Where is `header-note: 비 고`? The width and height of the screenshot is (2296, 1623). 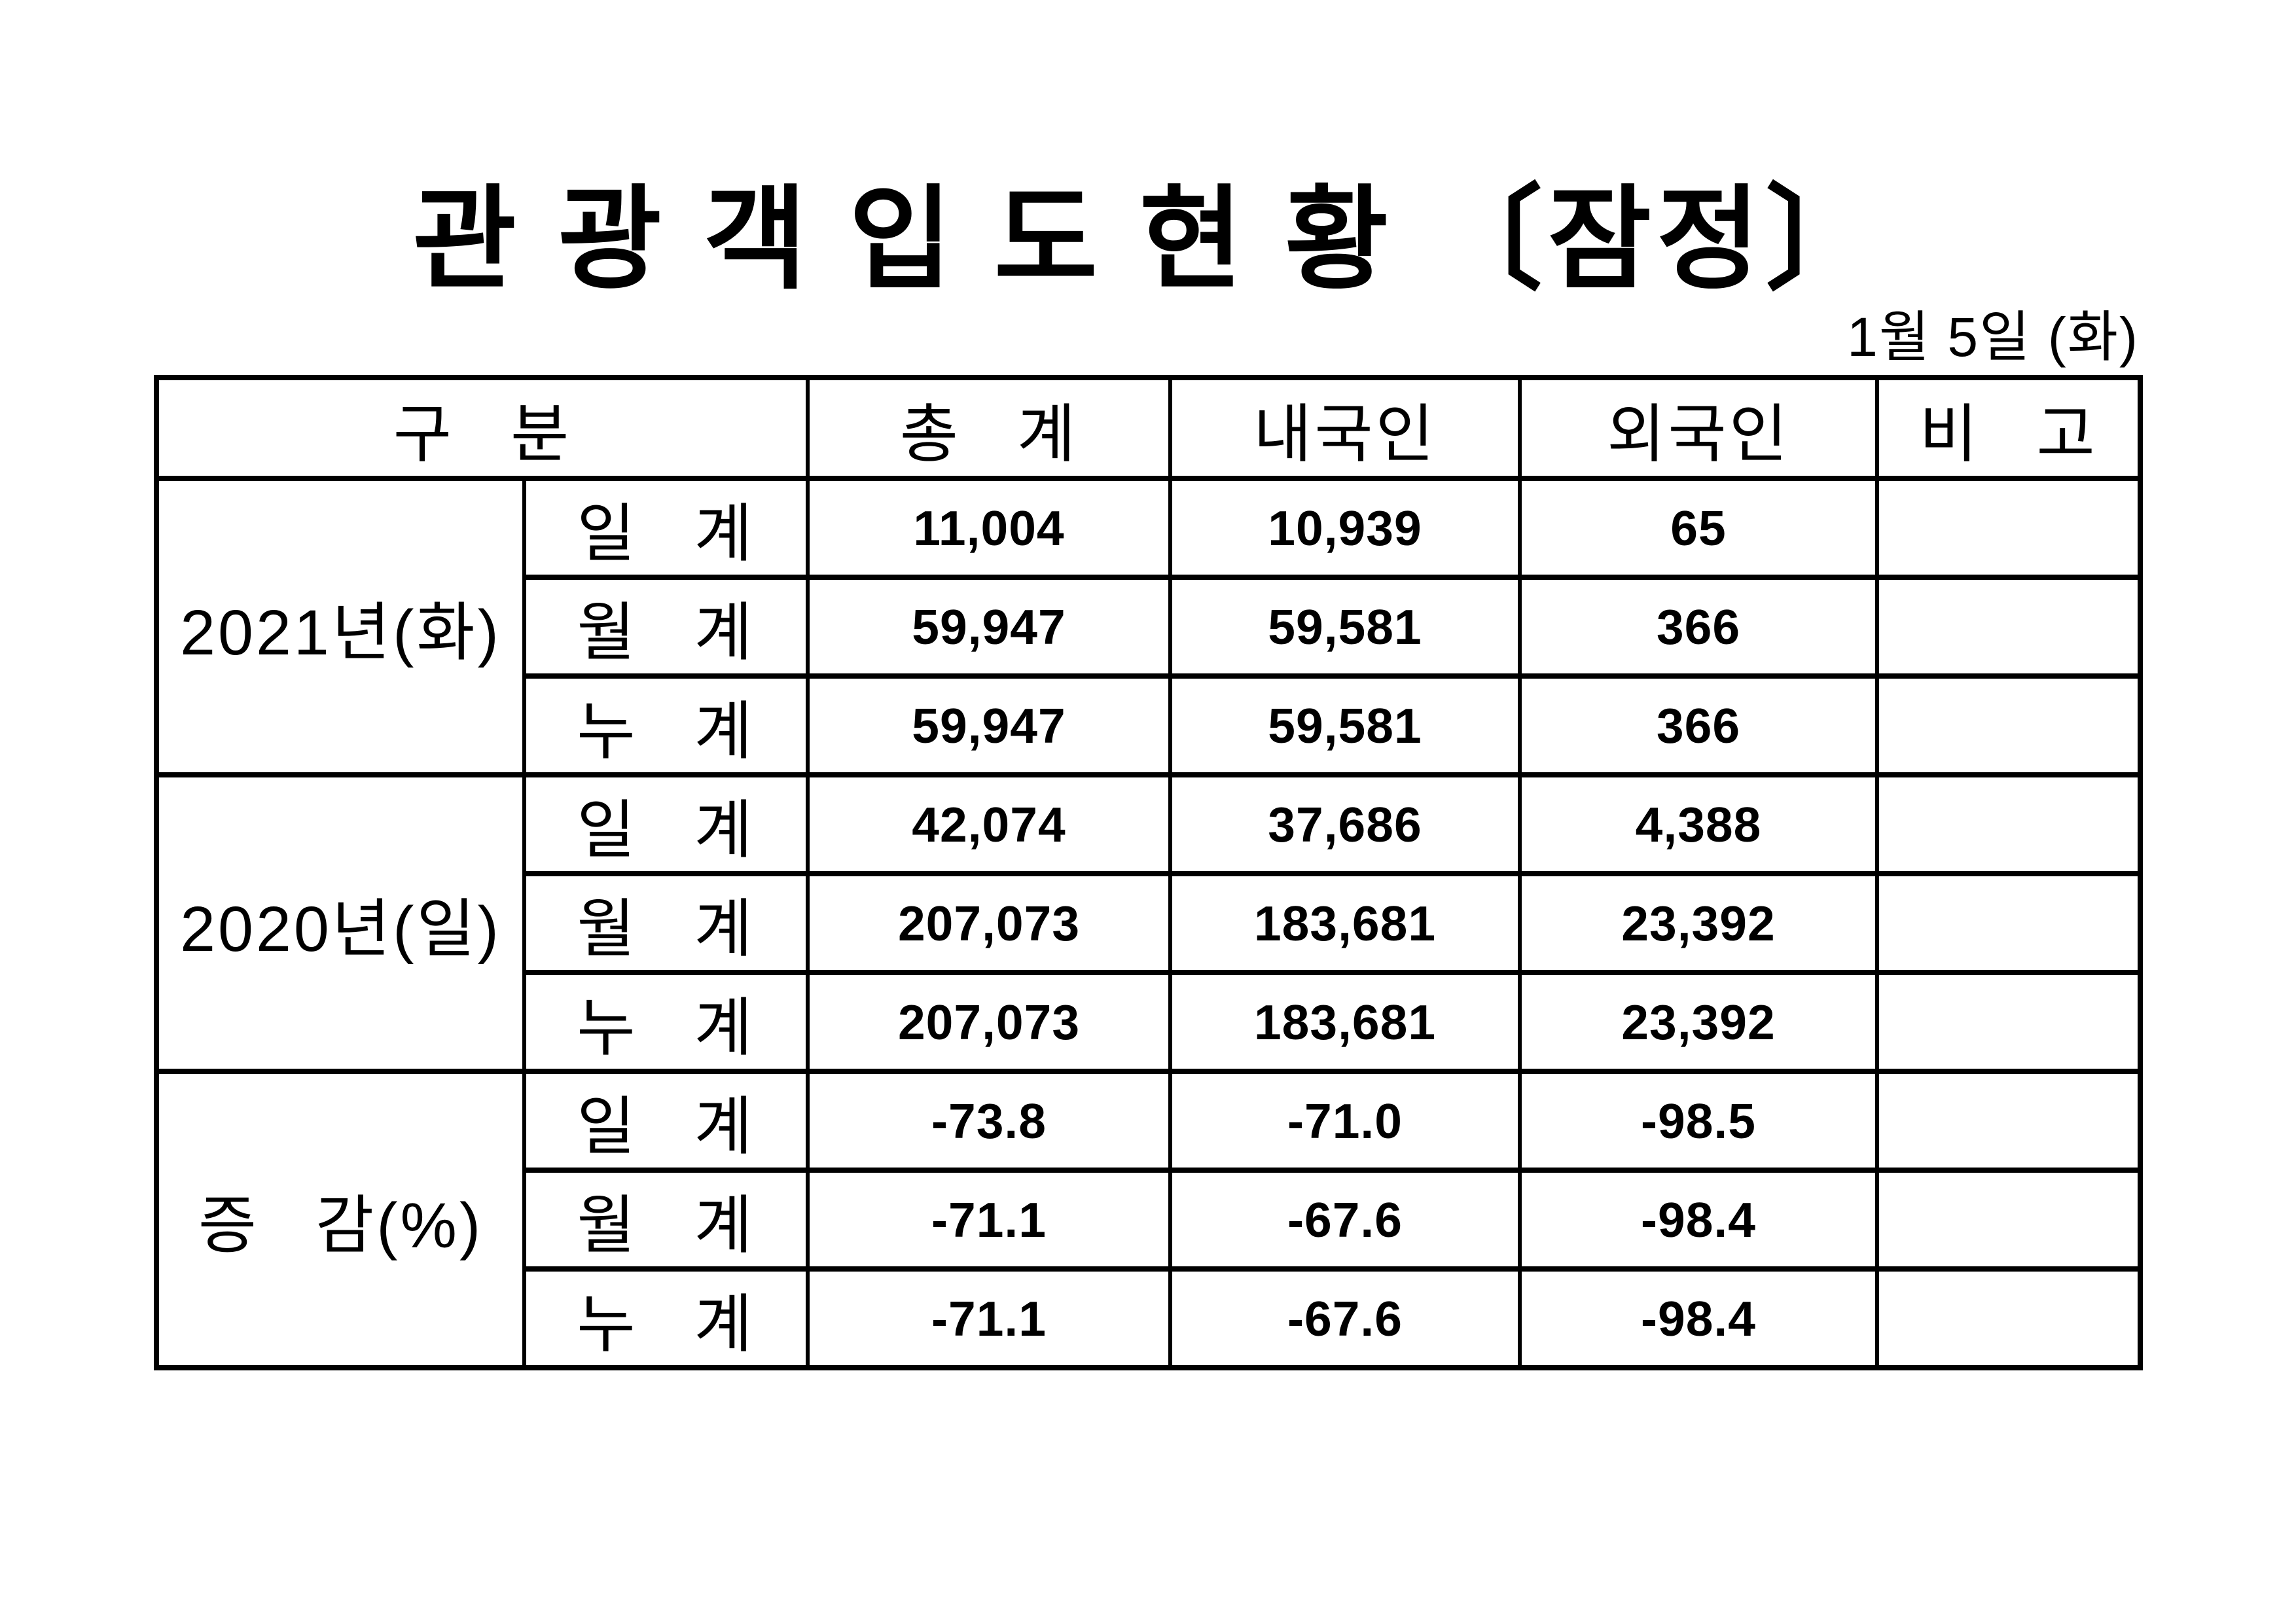
header-note: 비 고 is located at coordinates (2008, 428).